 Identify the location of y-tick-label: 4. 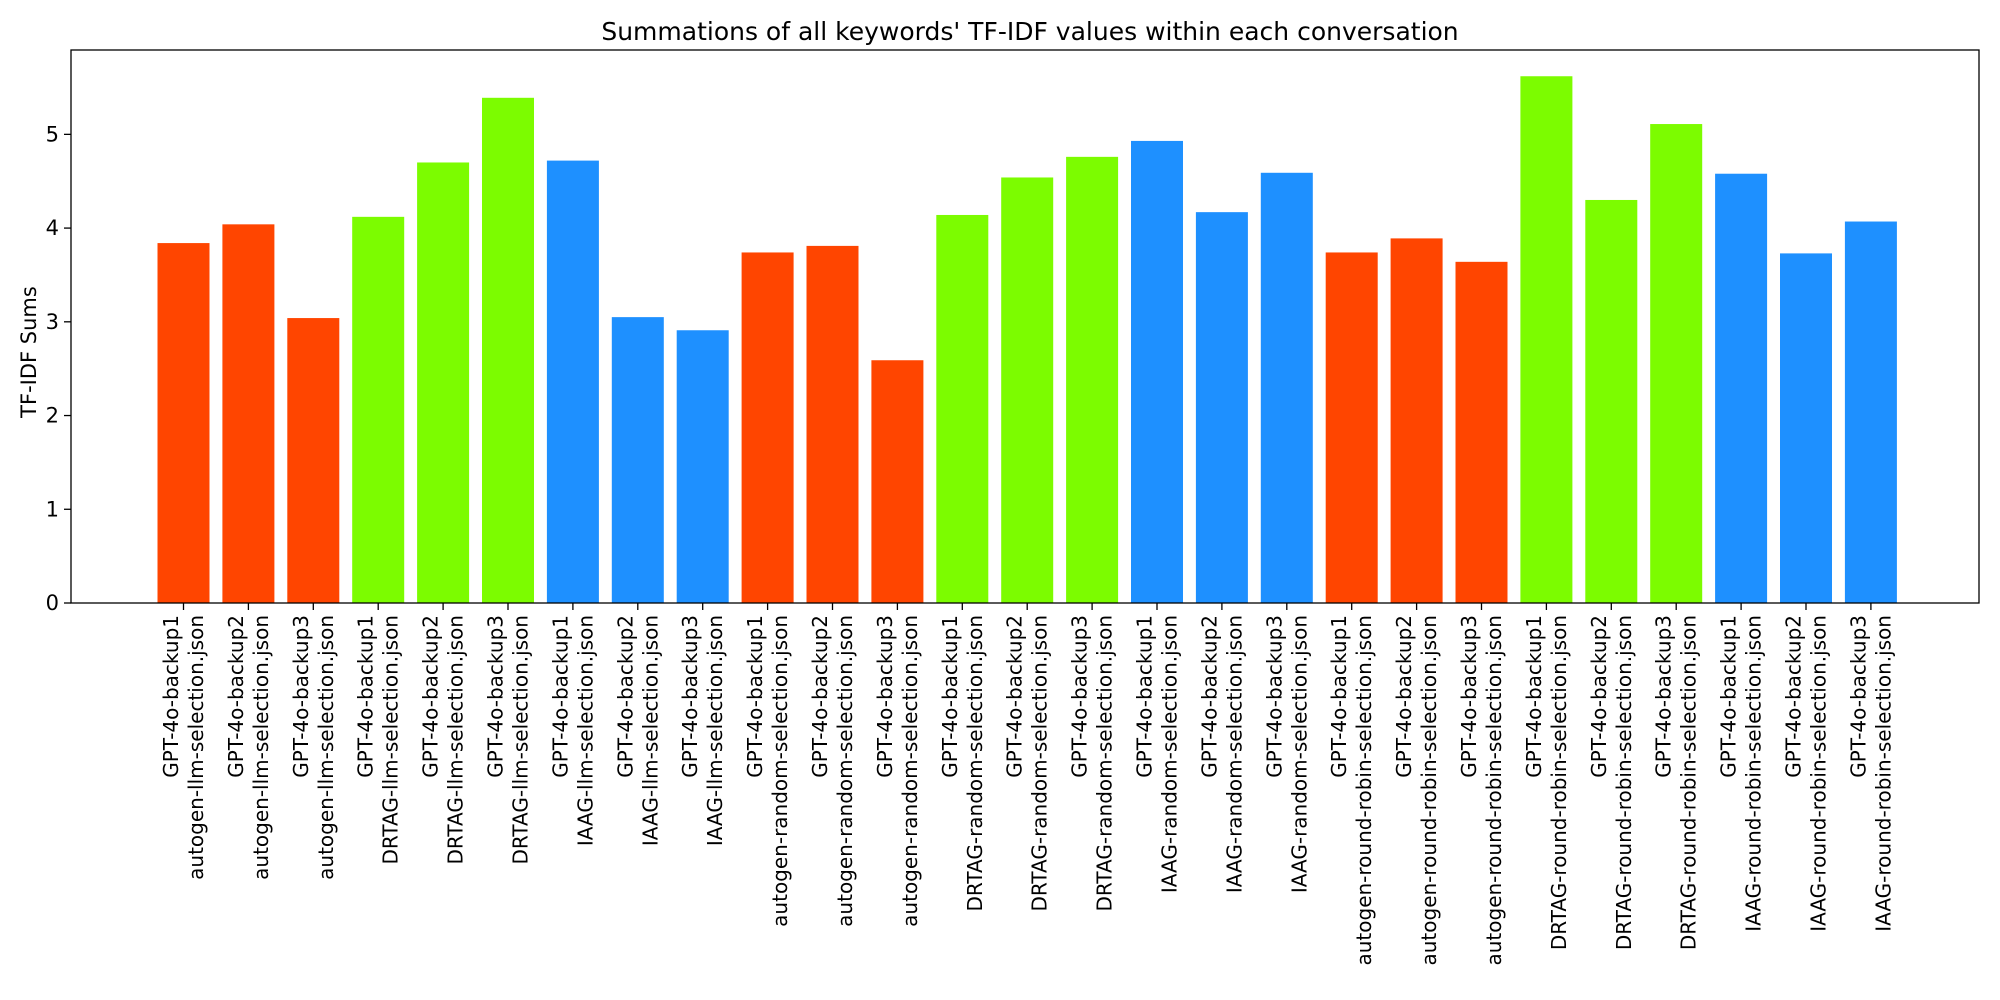
(52, 228).